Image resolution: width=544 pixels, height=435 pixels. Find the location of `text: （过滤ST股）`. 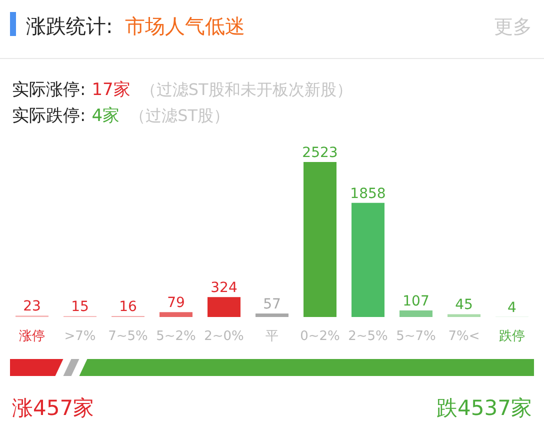

text: （过滤ST股） is located at coordinates (180, 115).